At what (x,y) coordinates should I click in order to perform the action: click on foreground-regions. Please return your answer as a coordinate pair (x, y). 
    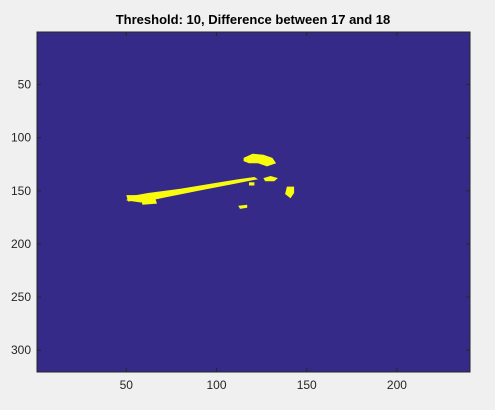
    Looking at the image, I should click on (210, 181).